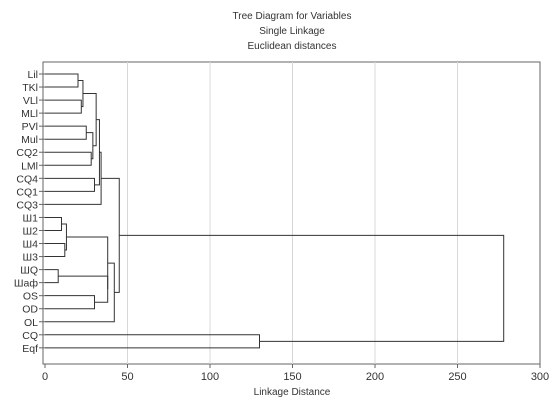 Image resolution: width=560 pixels, height=401 pixels. I want to click on leaf-label: TKl, so click(30, 88).